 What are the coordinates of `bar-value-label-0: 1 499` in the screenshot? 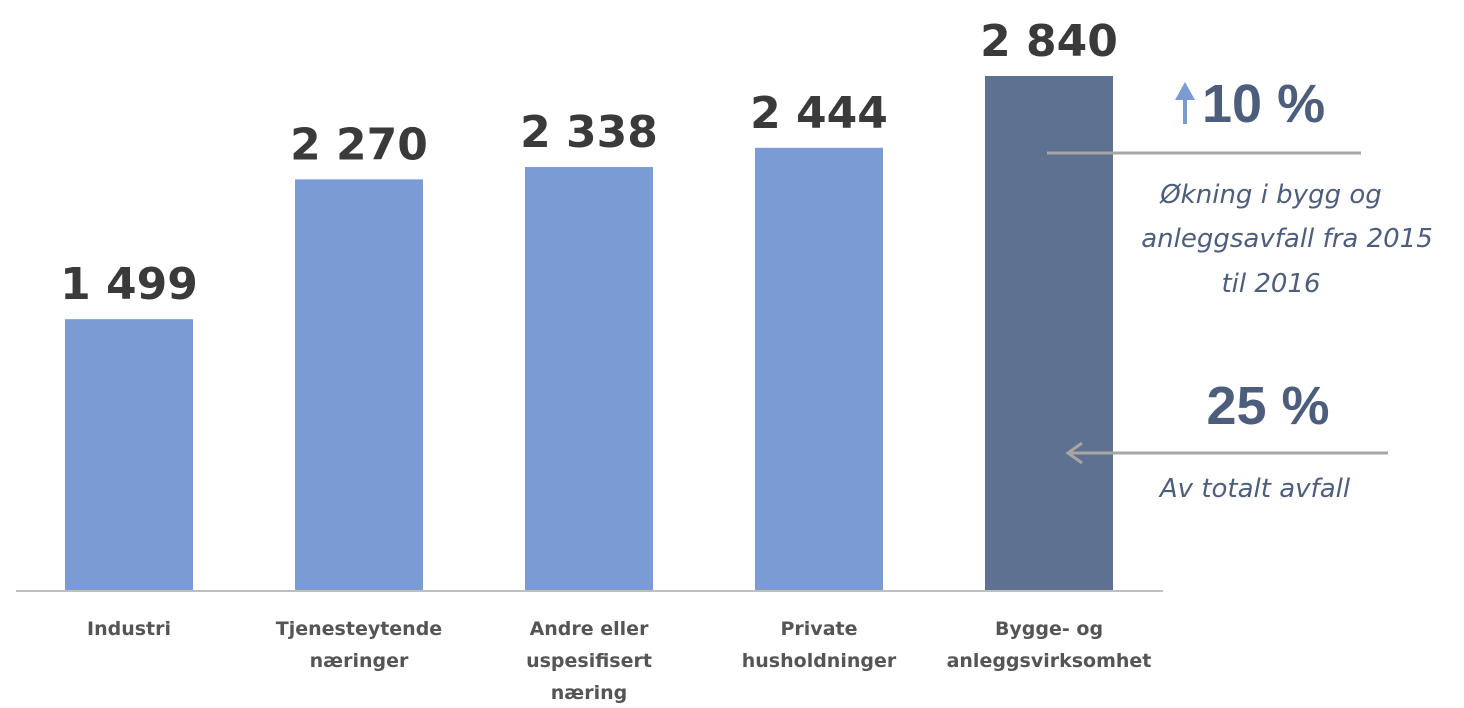 It's located at (129, 284).